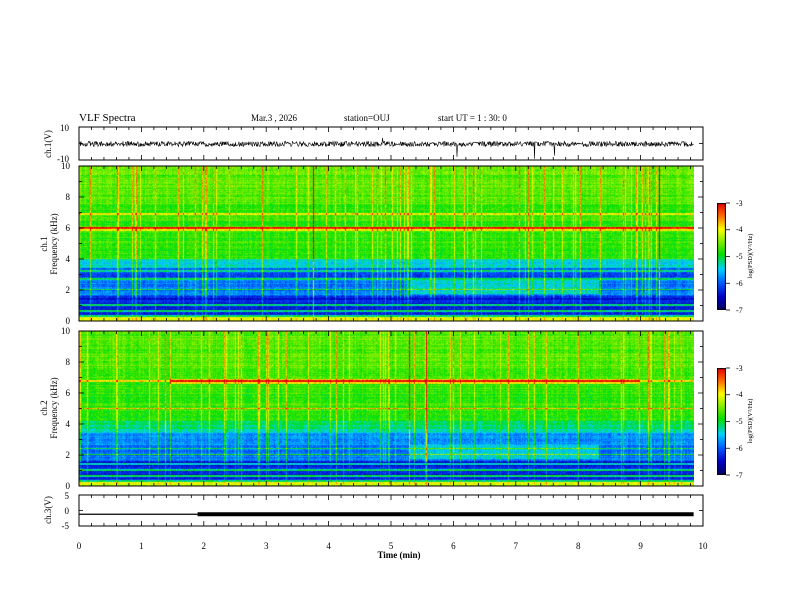 The width and height of the screenshot is (792, 612). Describe the element at coordinates (44, 407) in the screenshot. I see `ch2-spec-ylabel-line1: ch.2` at that location.